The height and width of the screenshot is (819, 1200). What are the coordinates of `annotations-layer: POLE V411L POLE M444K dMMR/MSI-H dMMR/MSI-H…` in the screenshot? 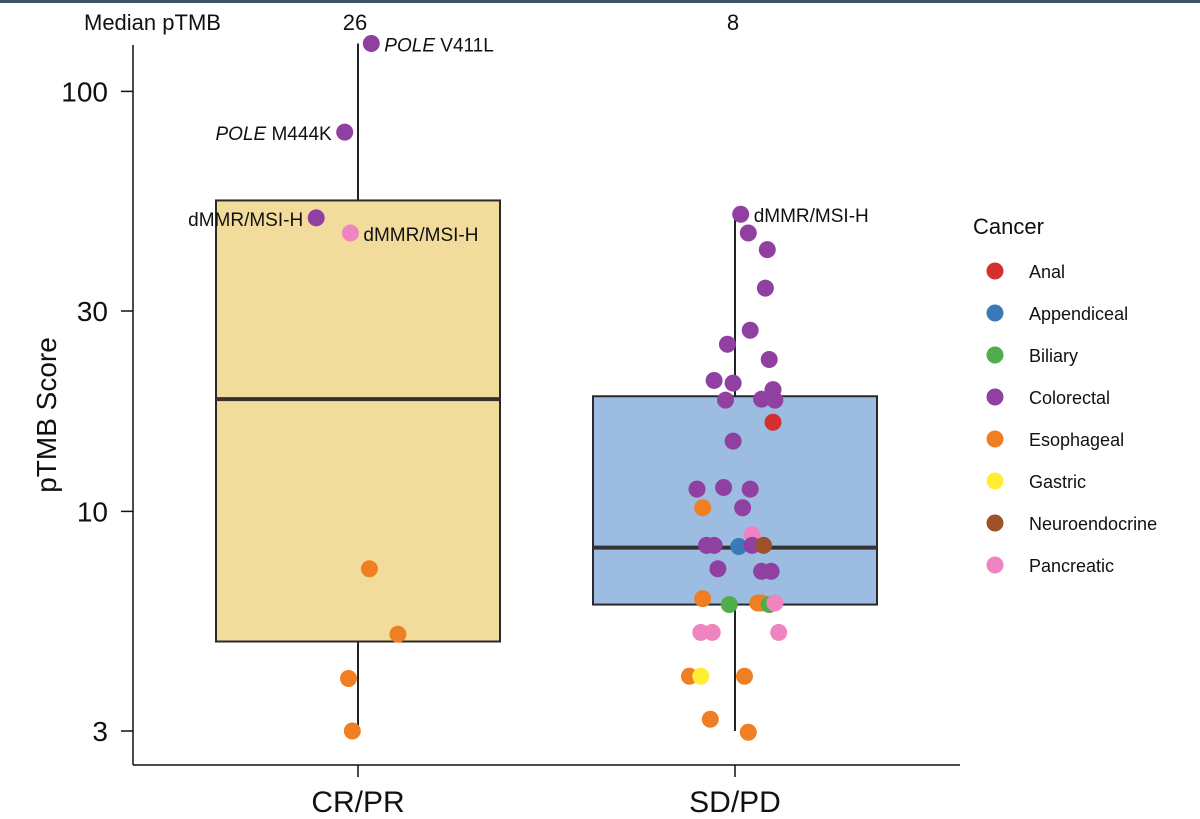 It's located at (528, 141).